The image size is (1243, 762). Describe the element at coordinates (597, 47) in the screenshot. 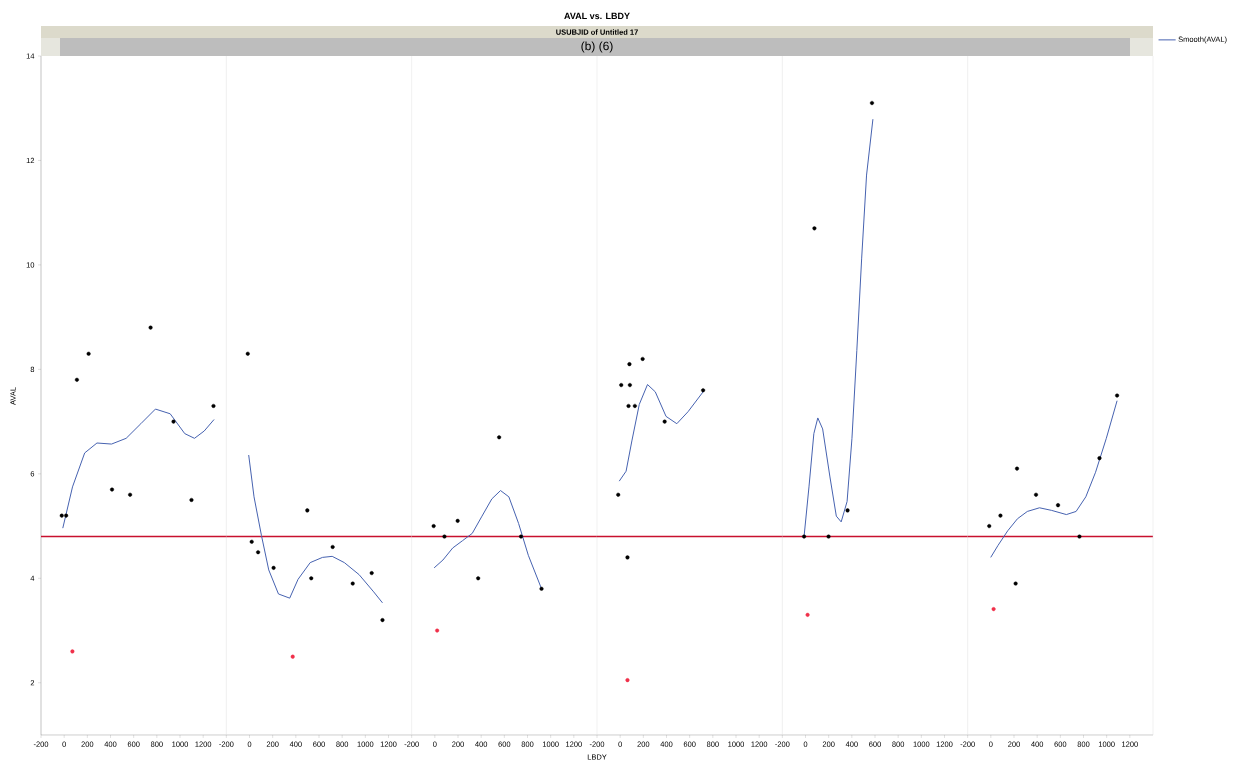

I see `text: (b) (6)` at that location.